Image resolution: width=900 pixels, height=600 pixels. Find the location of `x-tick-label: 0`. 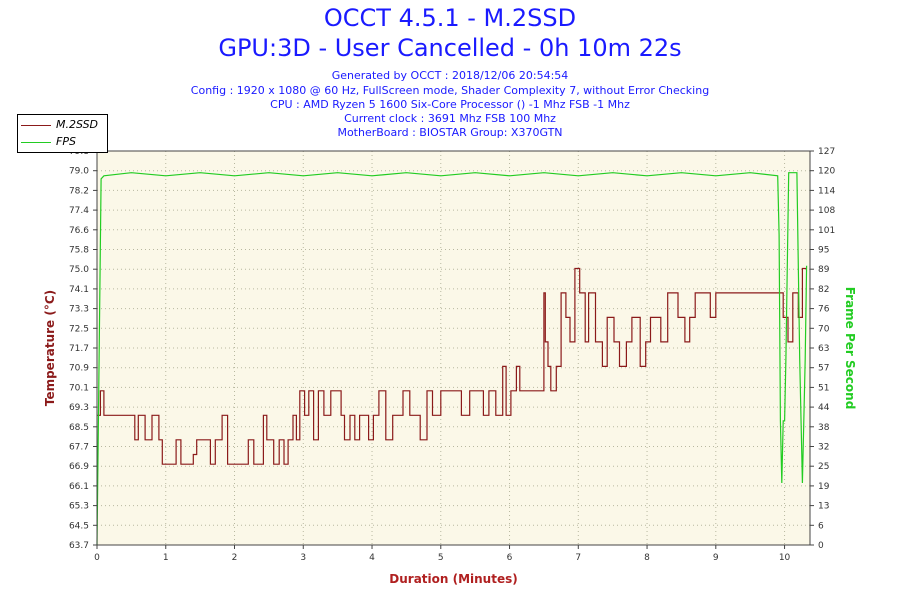

x-tick-label: 0 is located at coordinates (97, 558).